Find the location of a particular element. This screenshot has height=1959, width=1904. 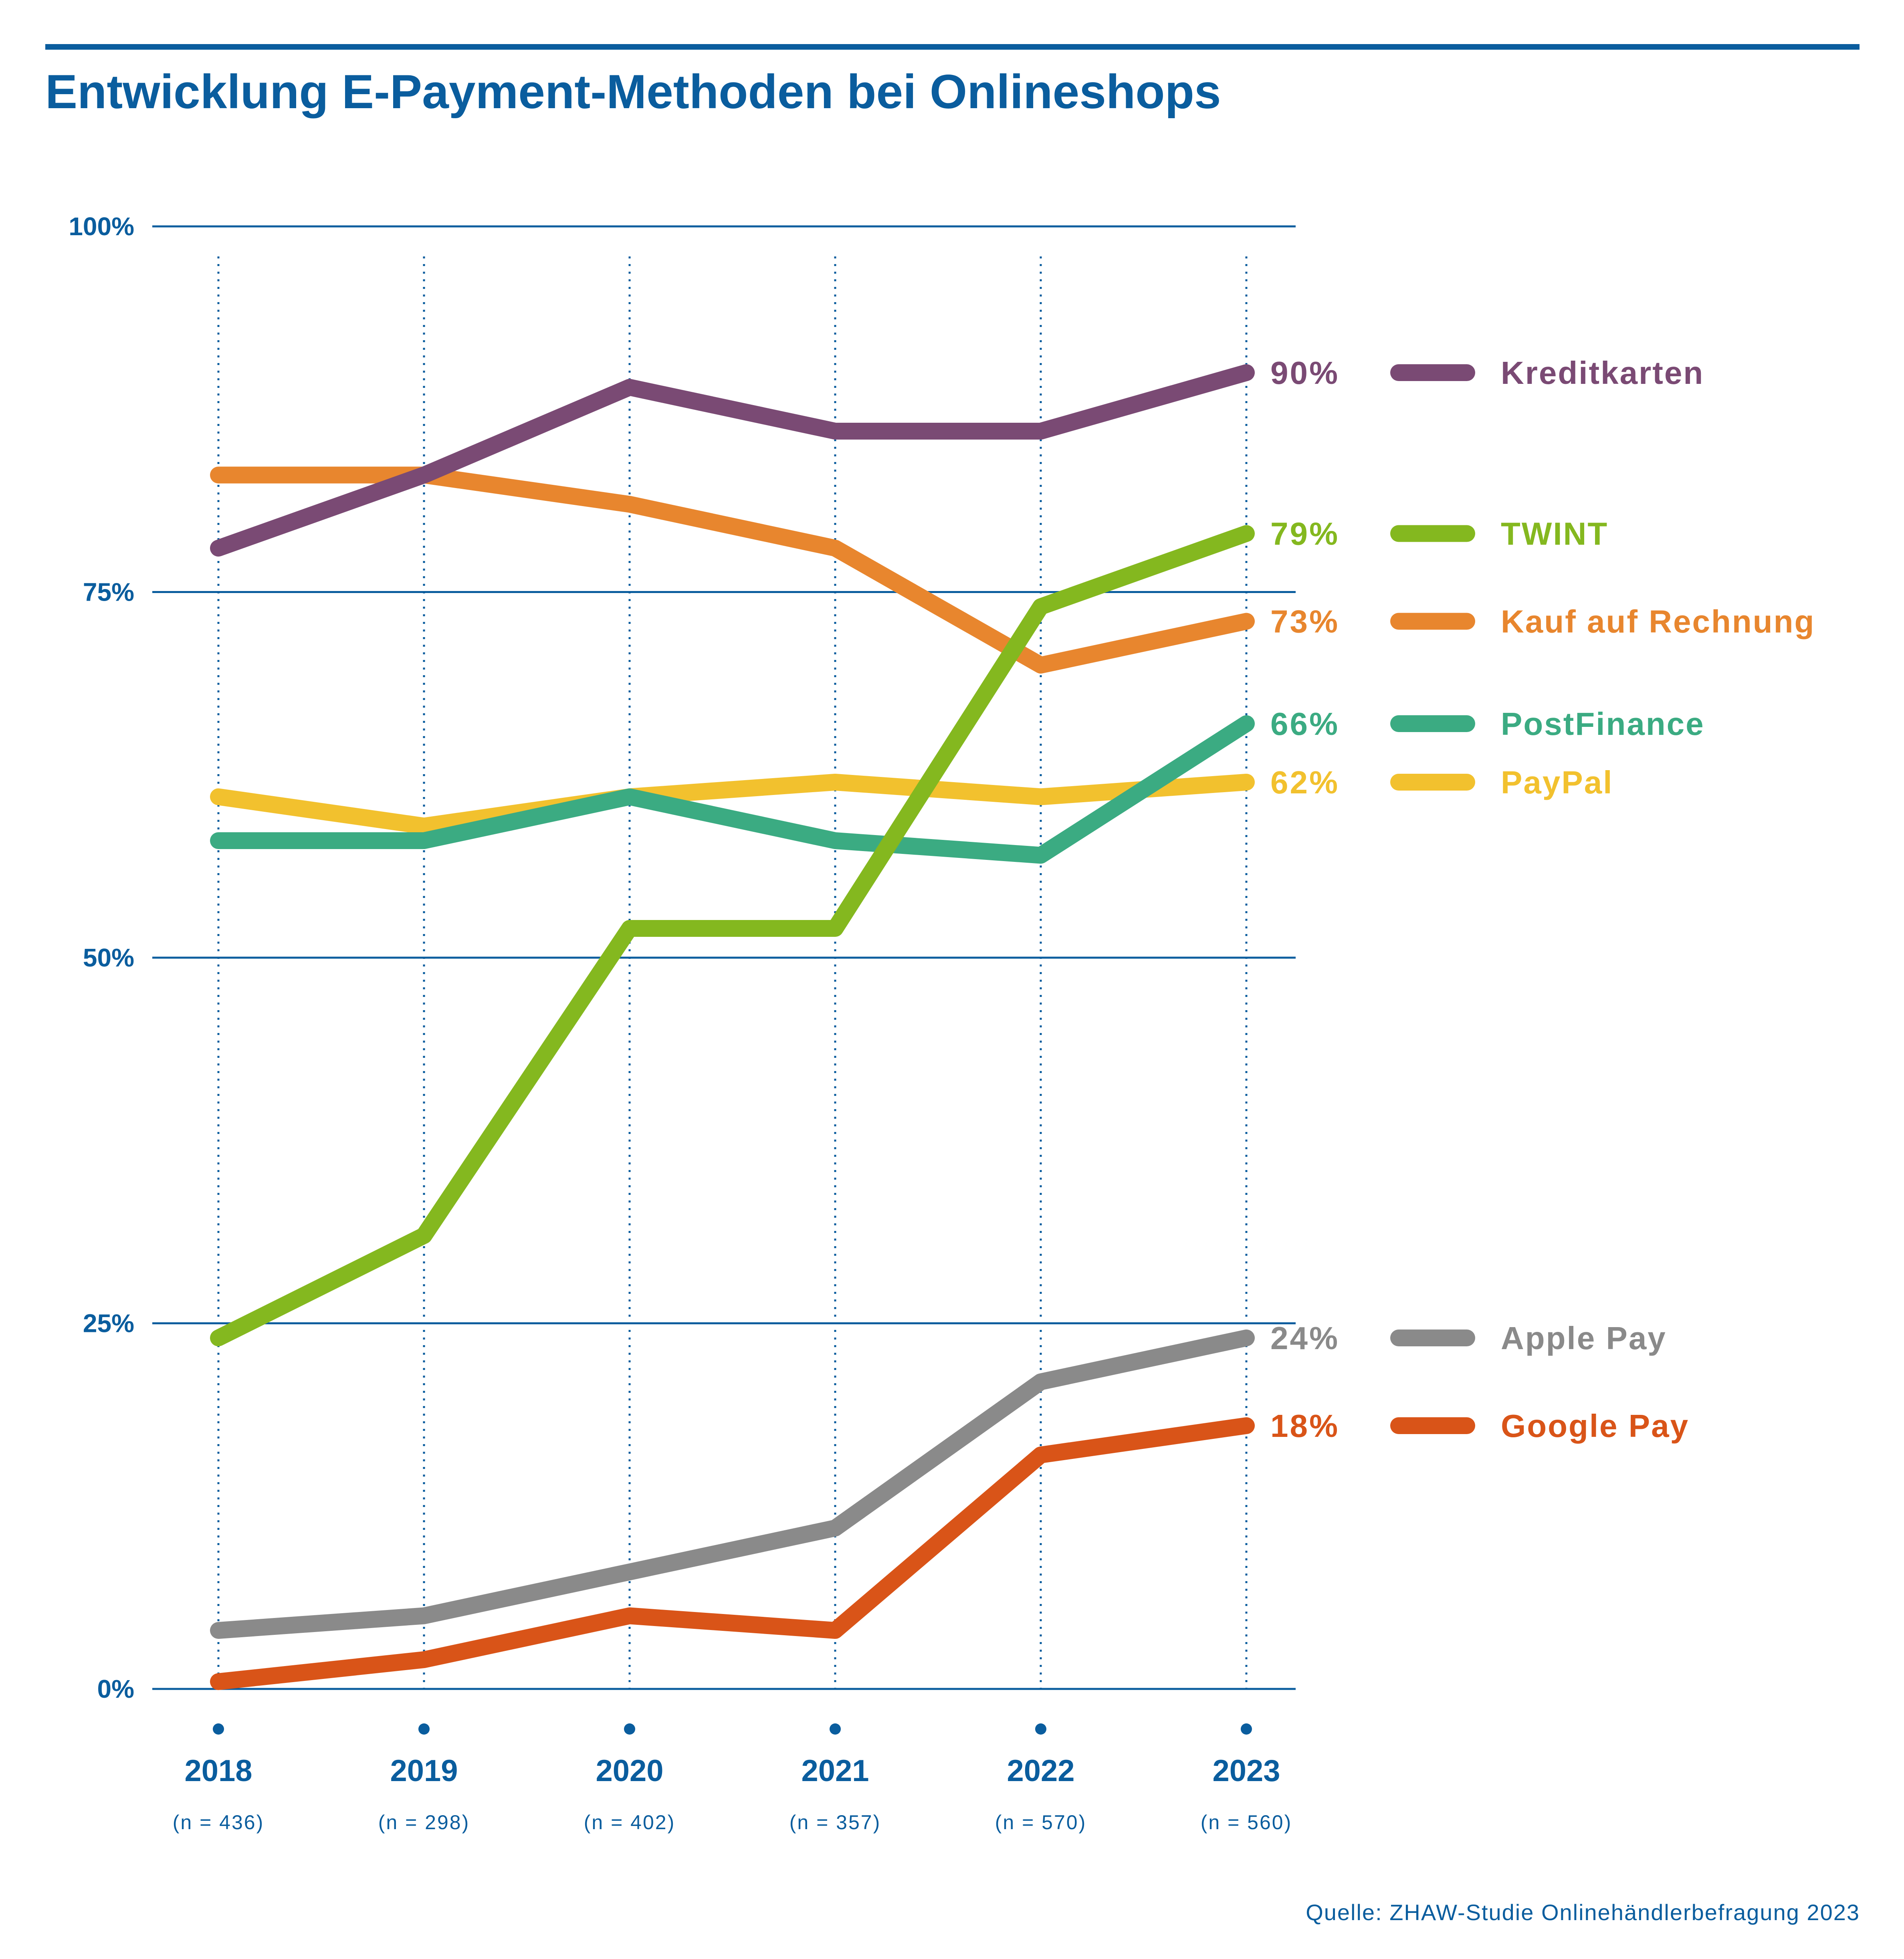

series-line-apple-pay is located at coordinates (732, 1484).